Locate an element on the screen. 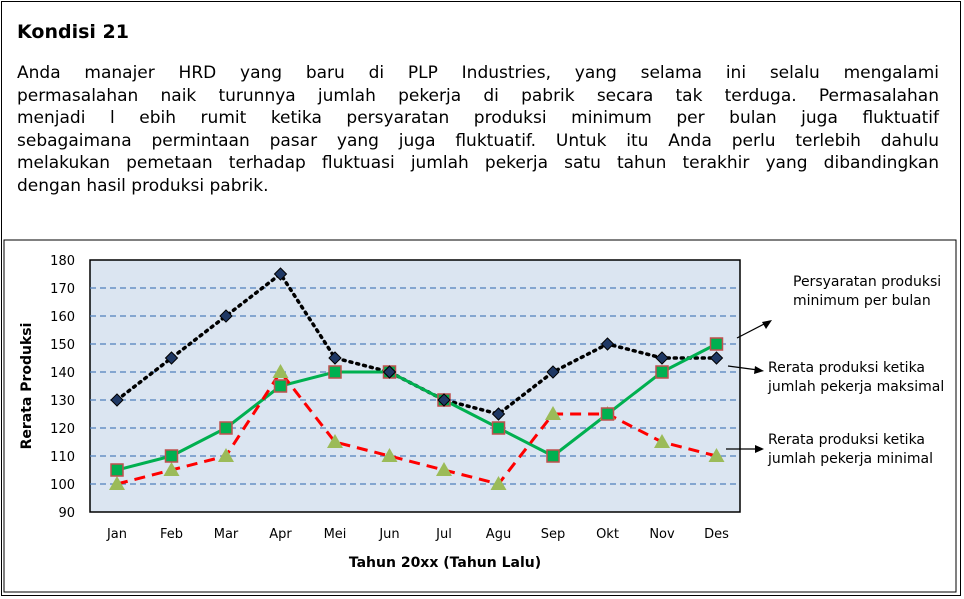  y-tick-label: 160 is located at coordinates (62, 317).